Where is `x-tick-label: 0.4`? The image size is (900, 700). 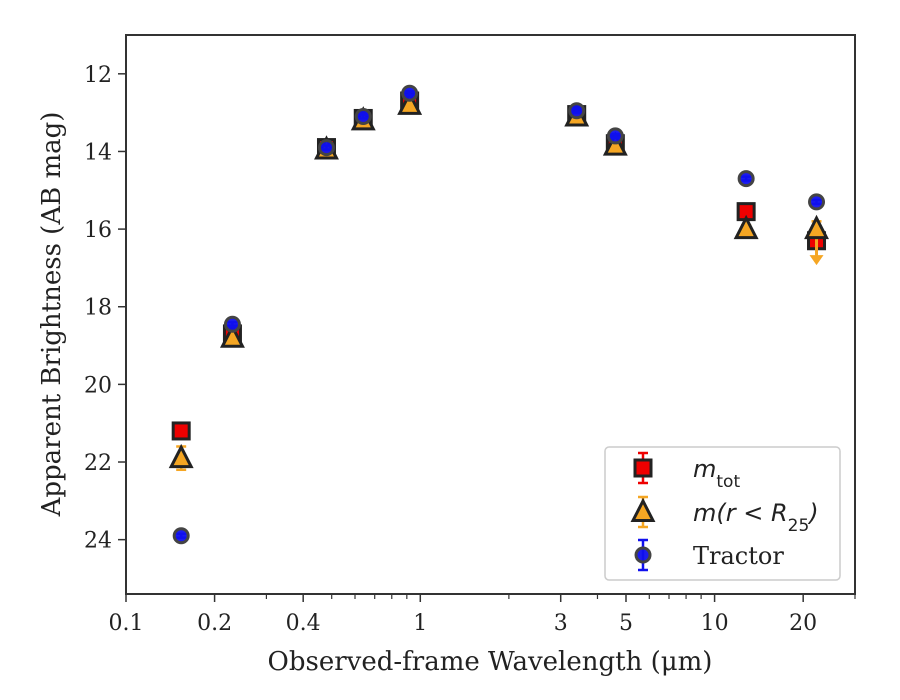
x-tick-label: 0.4 is located at coordinates (303, 623).